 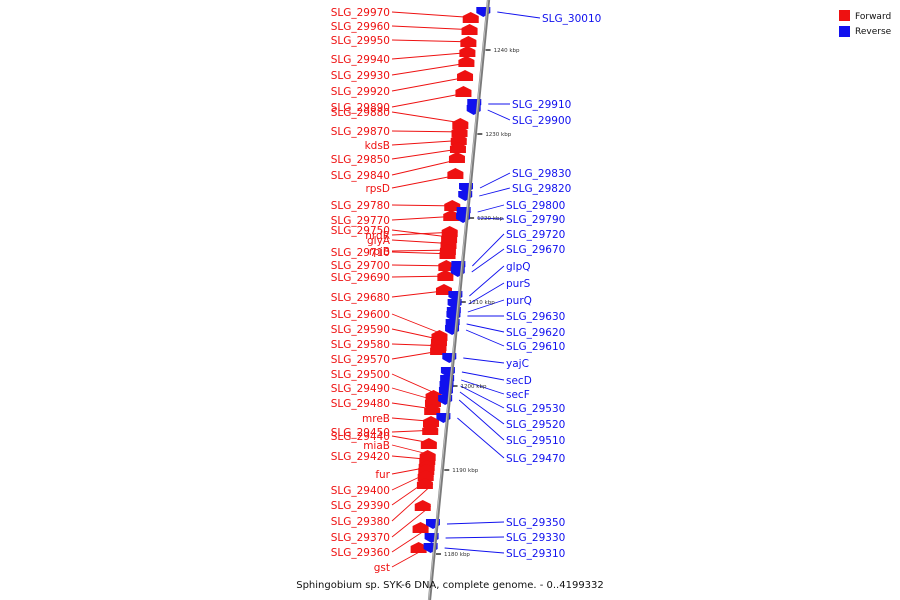 I want to click on gene-label-slg-29360: SLG_29360, so click(x=360, y=553).